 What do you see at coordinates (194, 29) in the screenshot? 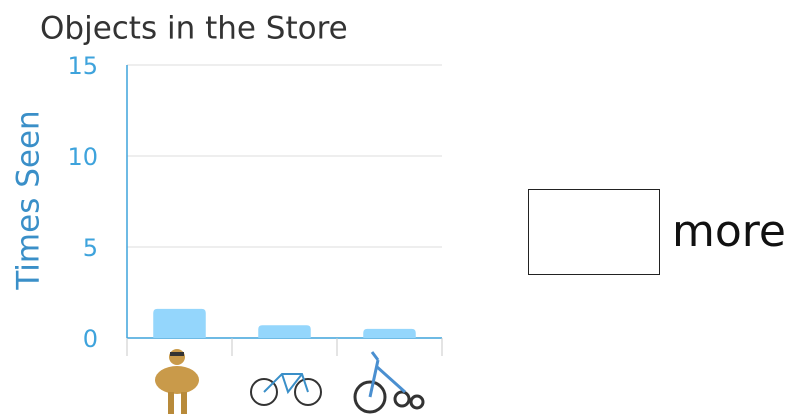
I see `chart-title: Objects in the Store` at bounding box center [194, 29].